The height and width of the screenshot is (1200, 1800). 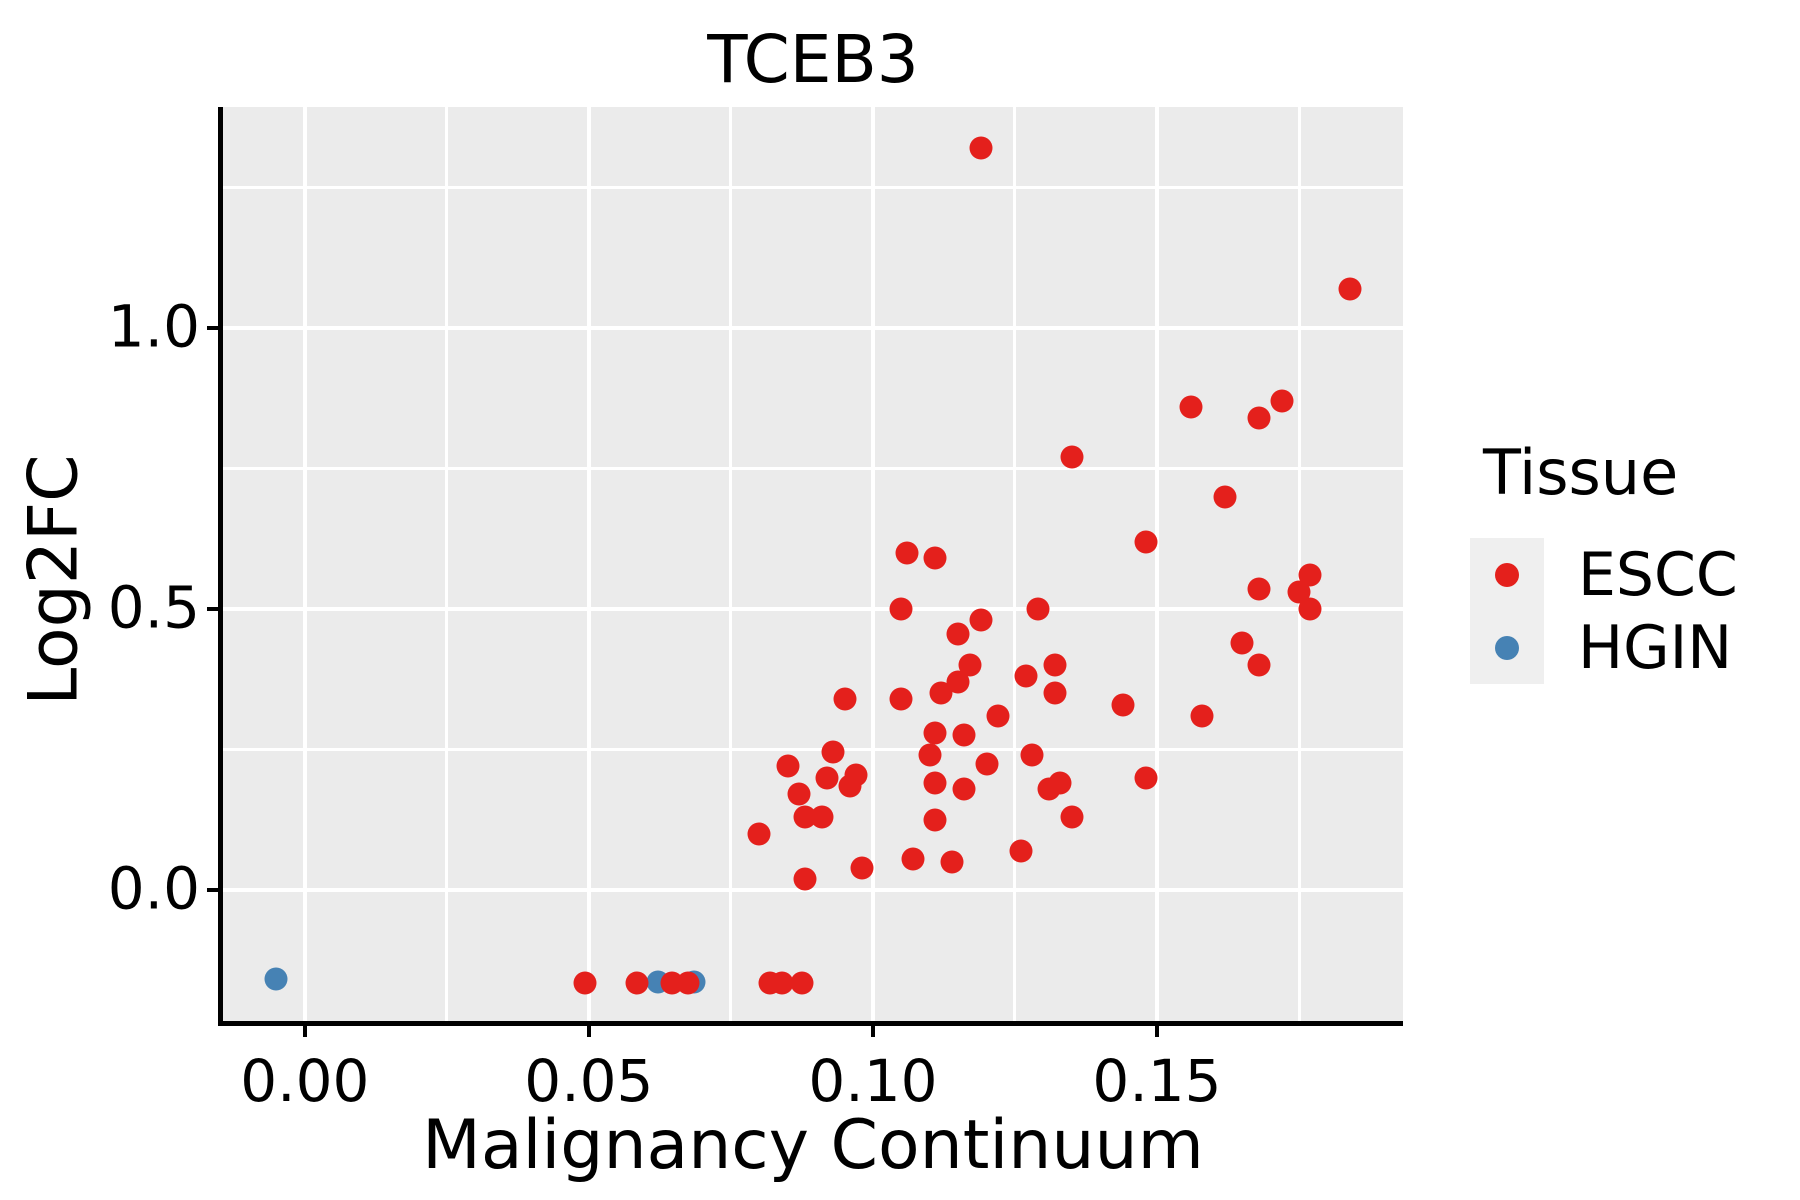 I want to click on data-point-hgin, so click(x=276, y=979).